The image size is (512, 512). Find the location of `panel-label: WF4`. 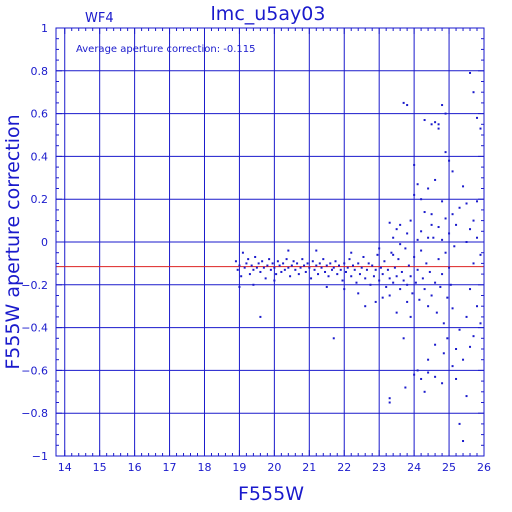

panel-label: WF4 is located at coordinates (99, 18).